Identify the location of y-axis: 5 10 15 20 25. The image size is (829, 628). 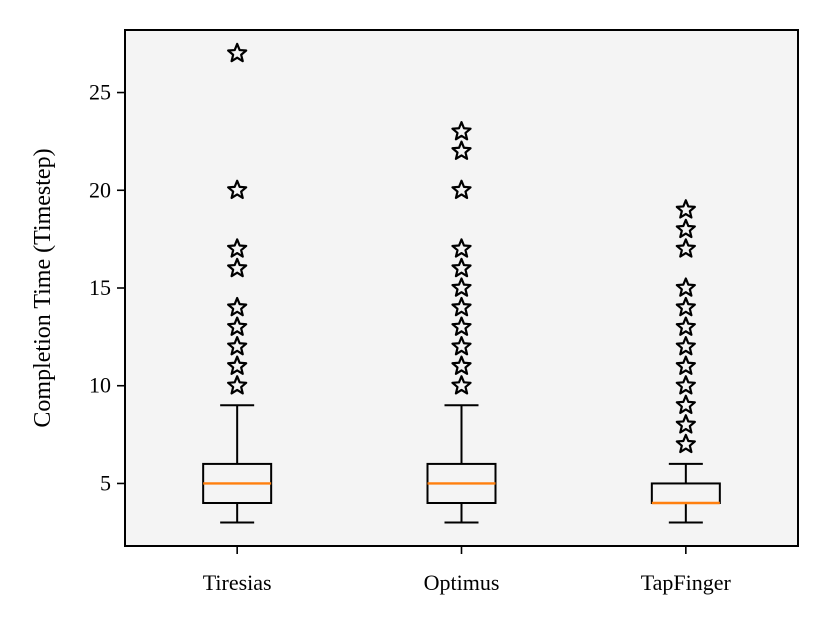
(107, 287).